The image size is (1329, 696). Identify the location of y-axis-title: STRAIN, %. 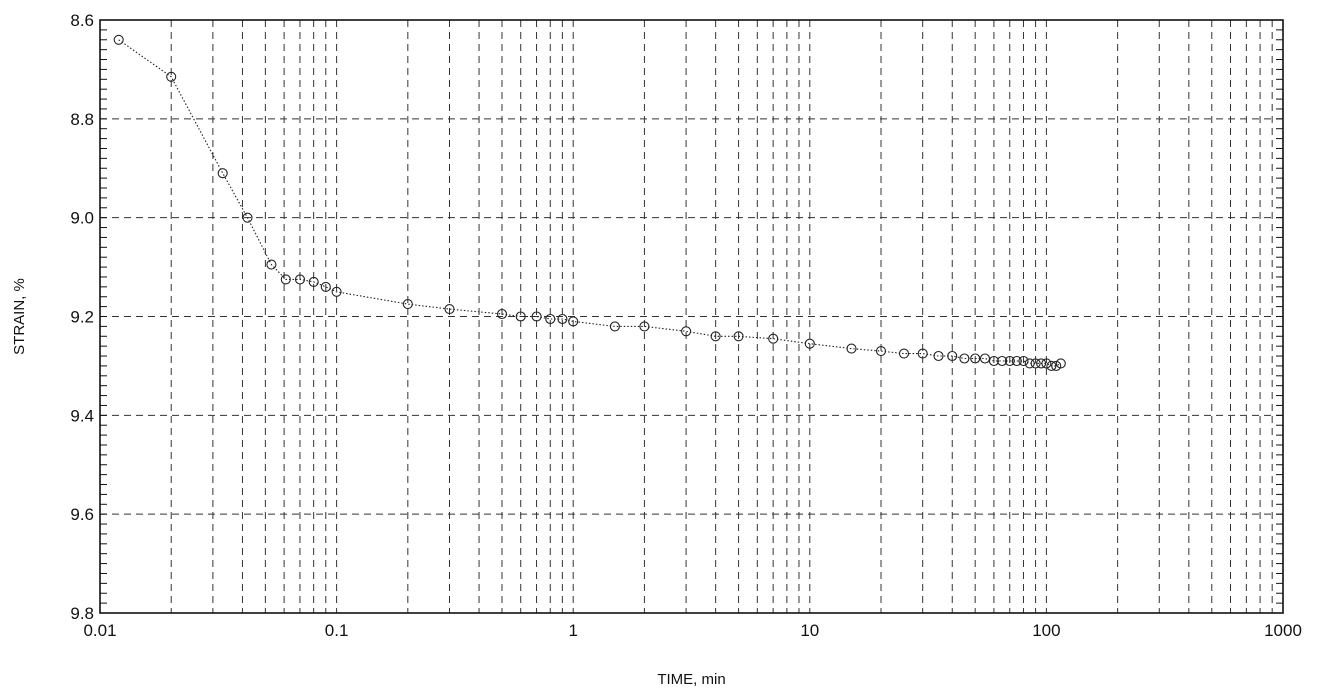
(19, 316).